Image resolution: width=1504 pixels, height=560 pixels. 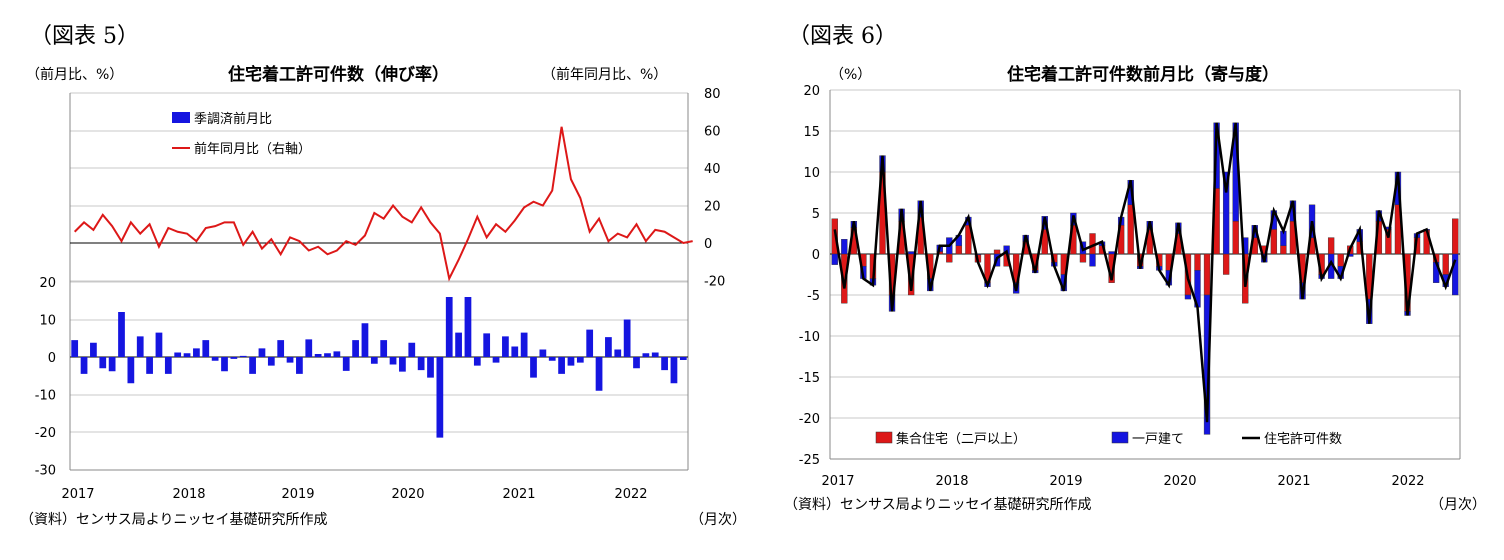 What do you see at coordinates (809, 460) in the screenshot?
I see `y-tick-label: -25` at bounding box center [809, 460].